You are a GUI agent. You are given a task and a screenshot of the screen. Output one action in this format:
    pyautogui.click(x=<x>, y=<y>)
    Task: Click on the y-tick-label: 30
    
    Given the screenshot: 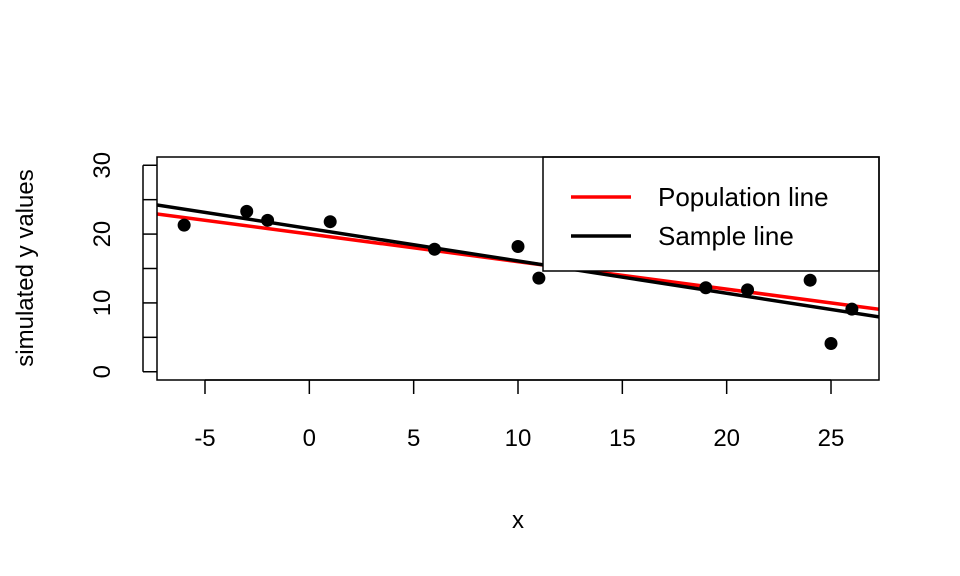 What is the action you would take?
    pyautogui.click(x=102, y=165)
    